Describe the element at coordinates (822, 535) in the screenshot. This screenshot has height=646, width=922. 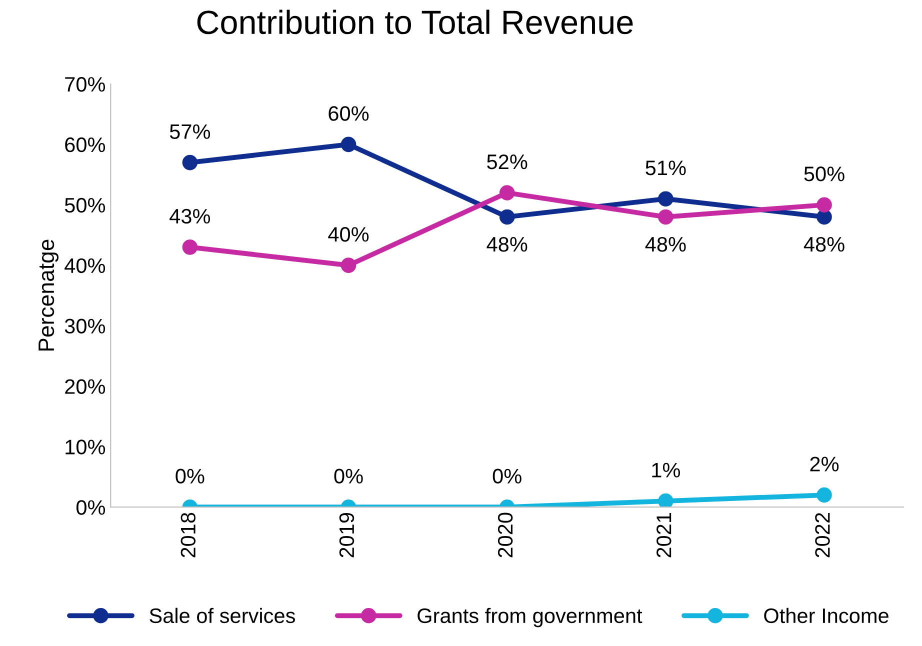
I see `x-tick-label: 2022` at that location.